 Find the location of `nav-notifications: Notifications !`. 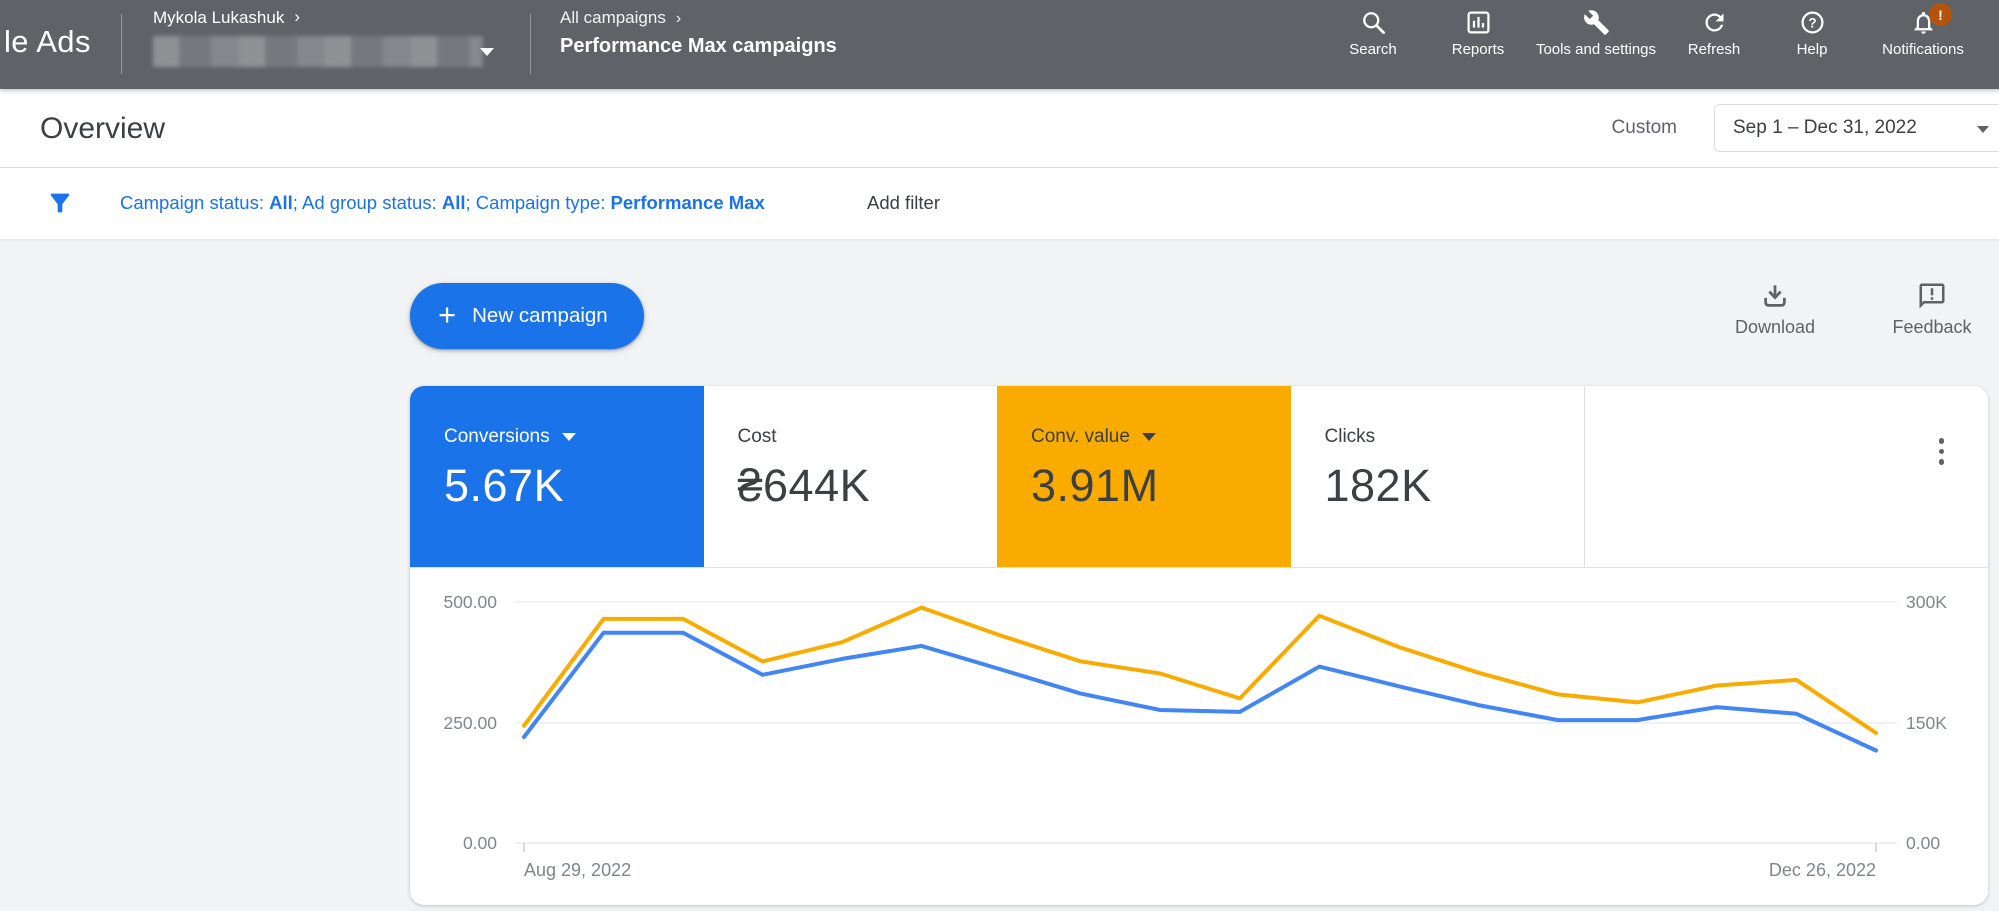

nav-notifications: Notifications ! is located at coordinates (1923, 30).